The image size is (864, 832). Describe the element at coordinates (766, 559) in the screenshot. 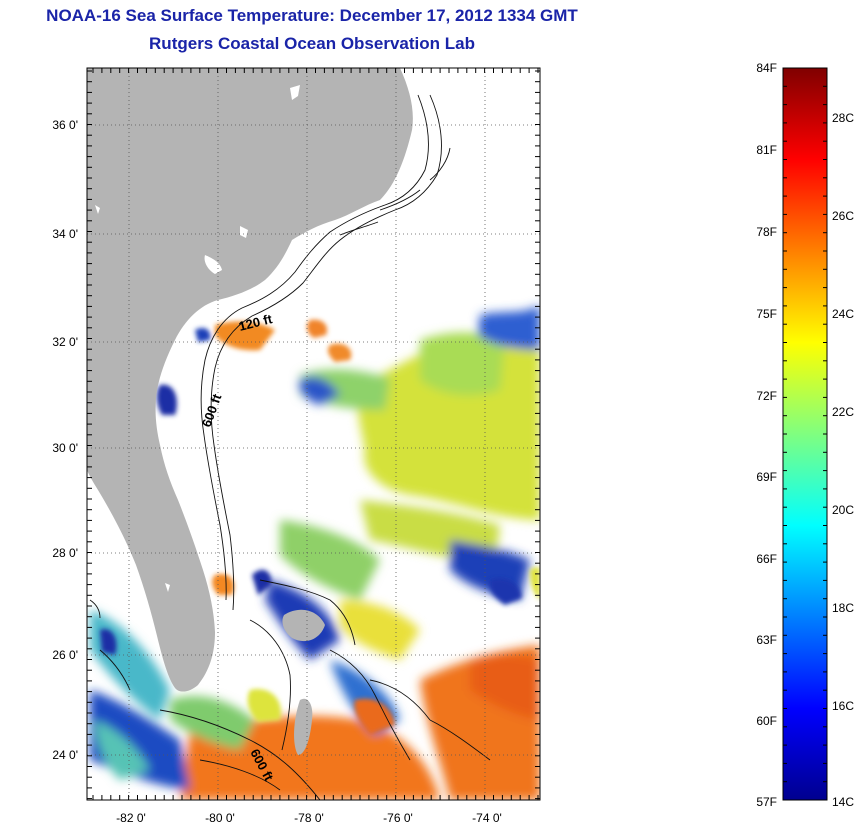

I see `f-label: 66F` at that location.